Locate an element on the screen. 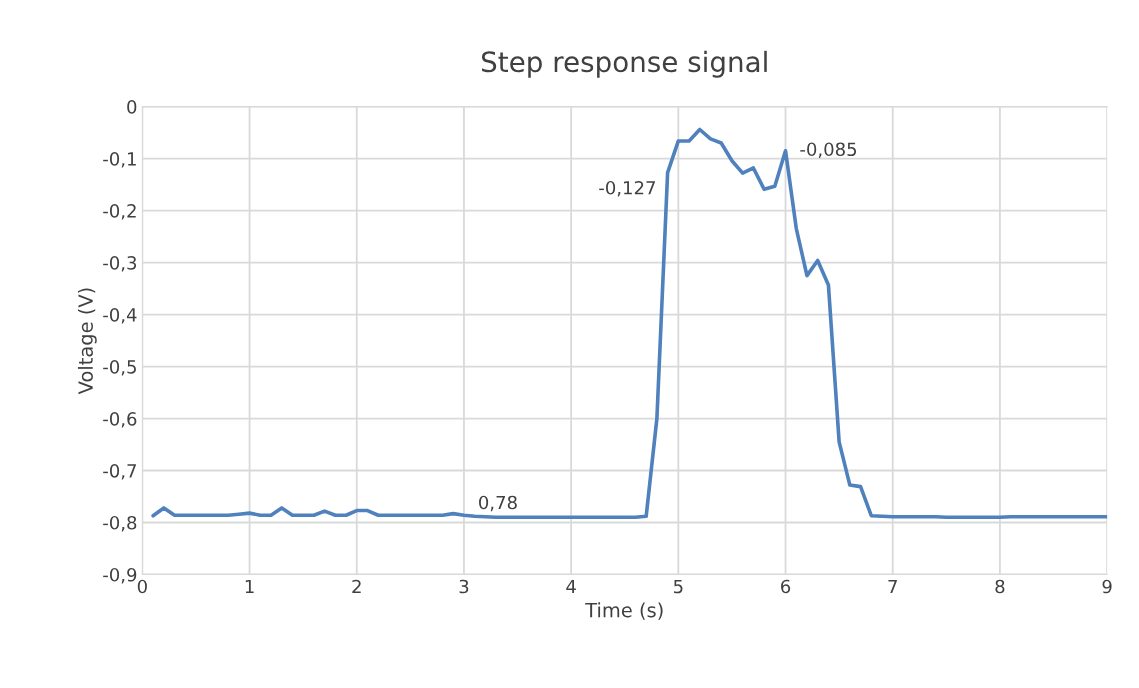 The height and width of the screenshot is (688, 1139). y-tick-label: -0,5 is located at coordinates (119, 368).